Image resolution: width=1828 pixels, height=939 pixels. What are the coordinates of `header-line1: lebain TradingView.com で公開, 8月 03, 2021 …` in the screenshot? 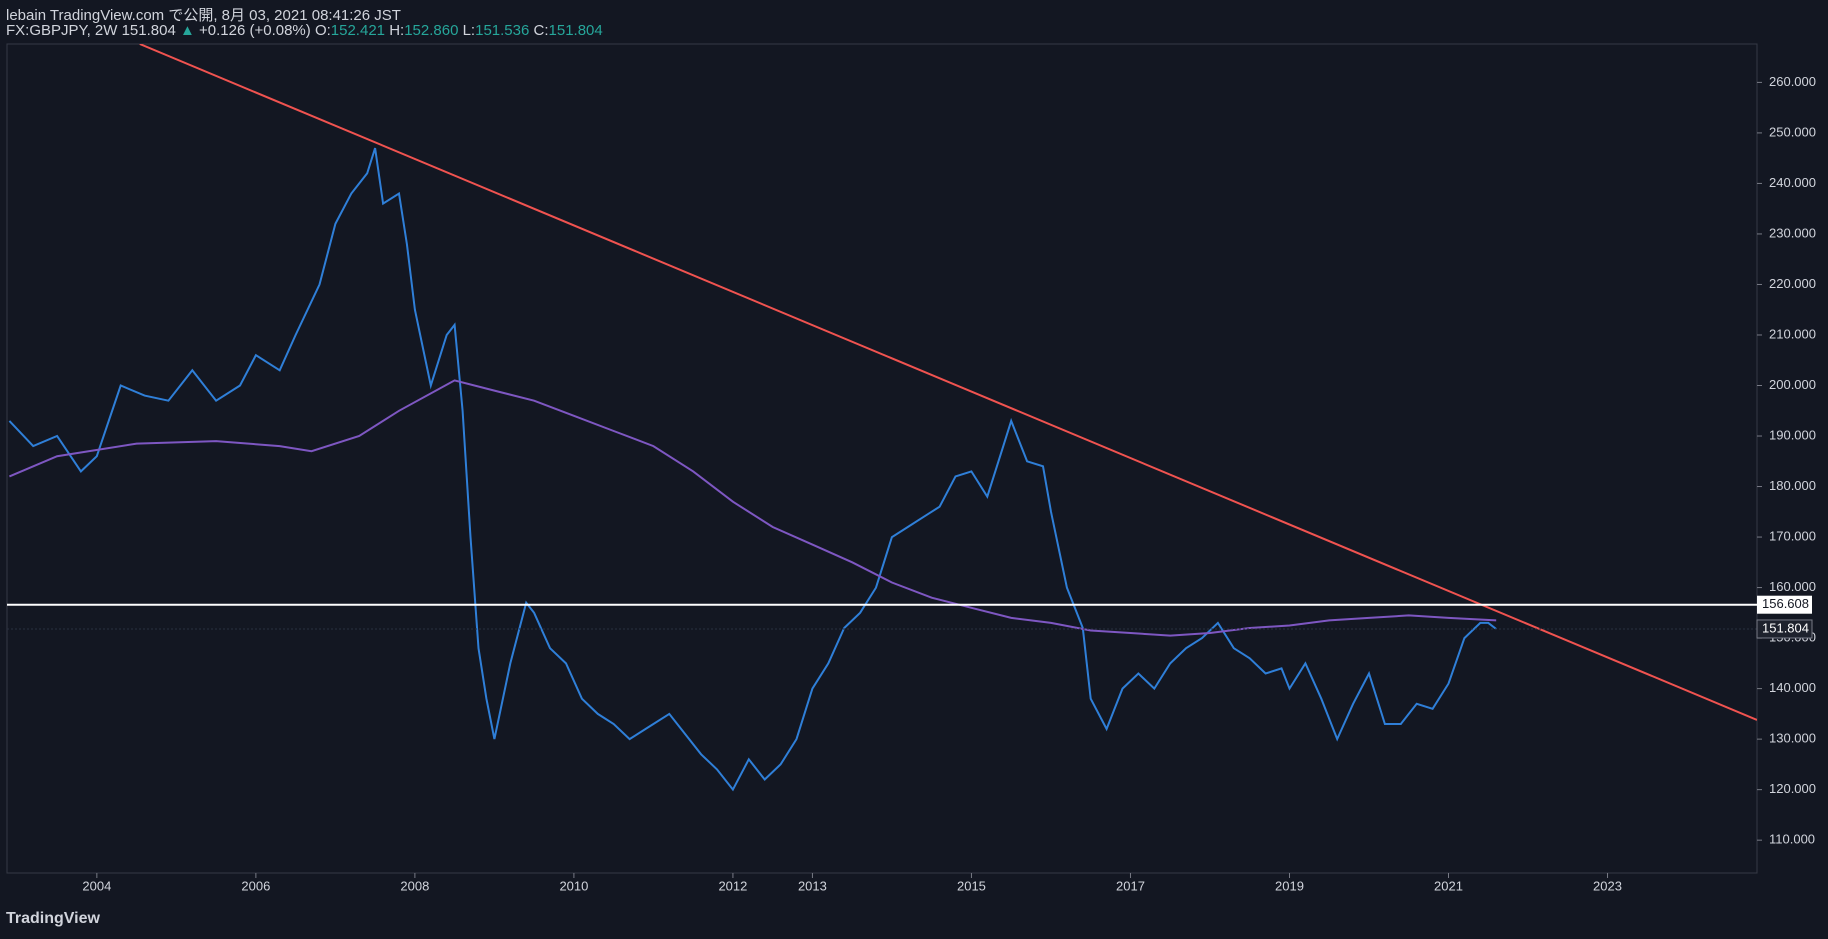 It's located at (203, 15).